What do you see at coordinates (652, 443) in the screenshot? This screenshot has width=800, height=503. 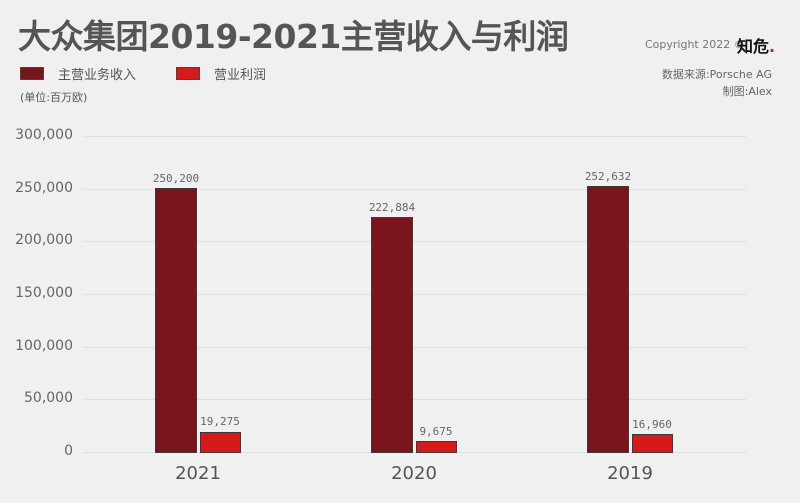 I see `bar-profit-2019` at bounding box center [652, 443].